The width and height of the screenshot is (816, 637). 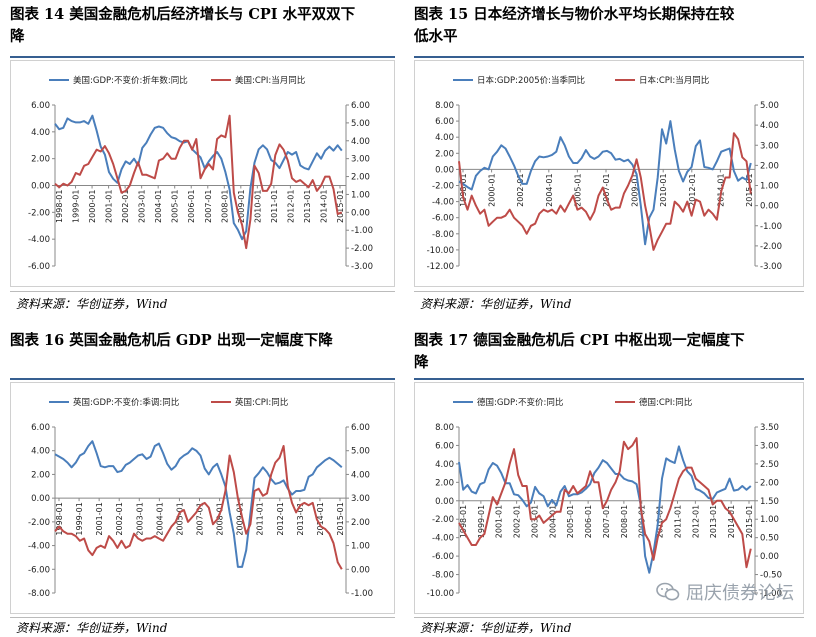 What do you see at coordinates (182, 26) in the screenshot?
I see `chart-title: 图表 14 美国金融危机后经济增长与 CPI 水平双双下 降` at bounding box center [182, 26].